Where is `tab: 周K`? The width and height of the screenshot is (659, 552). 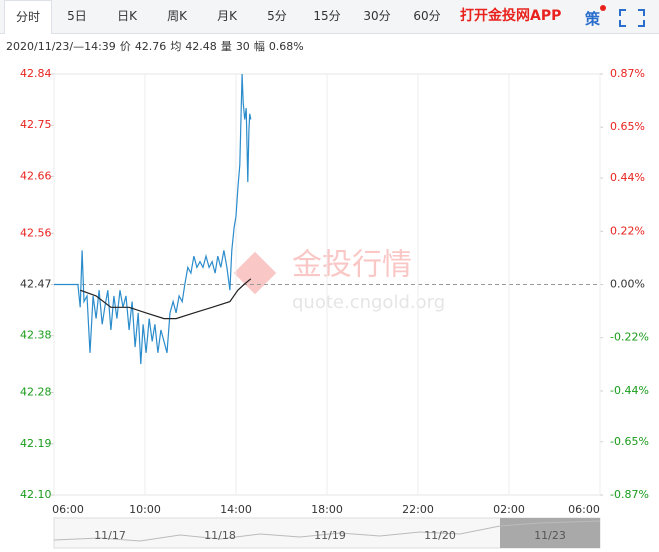 tab: 周K is located at coordinates (177, 16).